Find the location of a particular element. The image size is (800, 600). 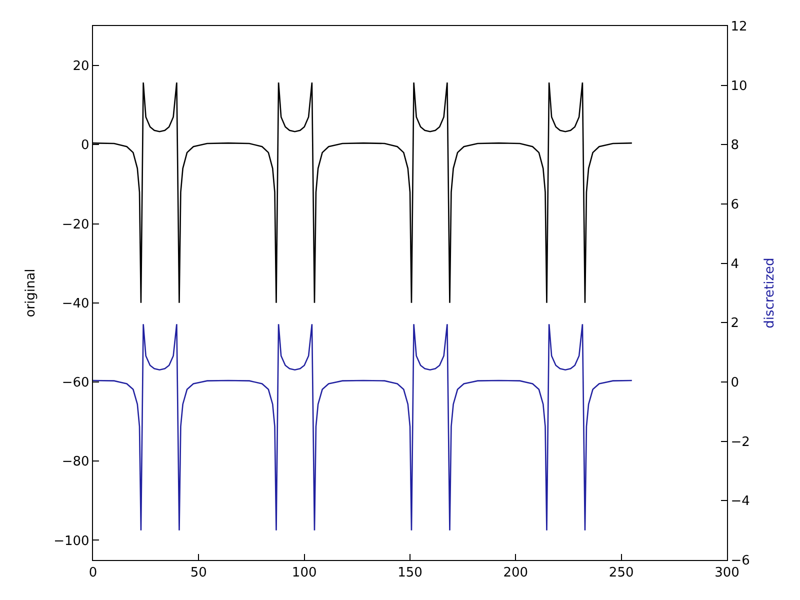

x-tick-label: 300 is located at coordinates (727, 573).